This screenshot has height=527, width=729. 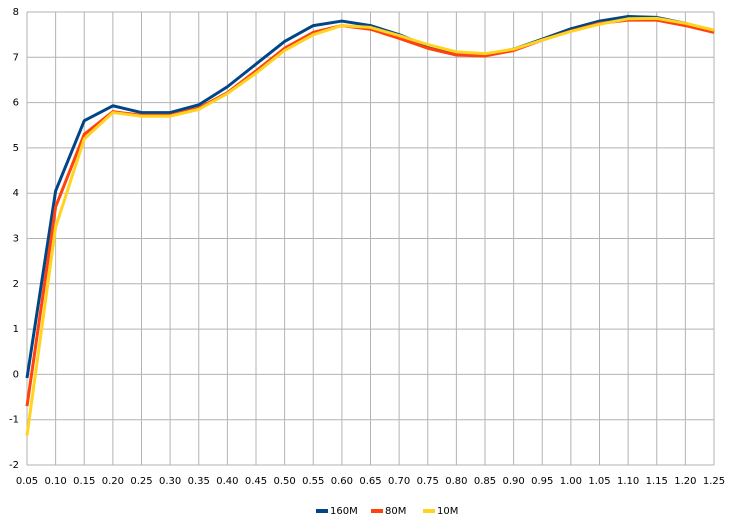 What do you see at coordinates (16, 148) in the screenshot?
I see `y-tick-label: 5` at bounding box center [16, 148].